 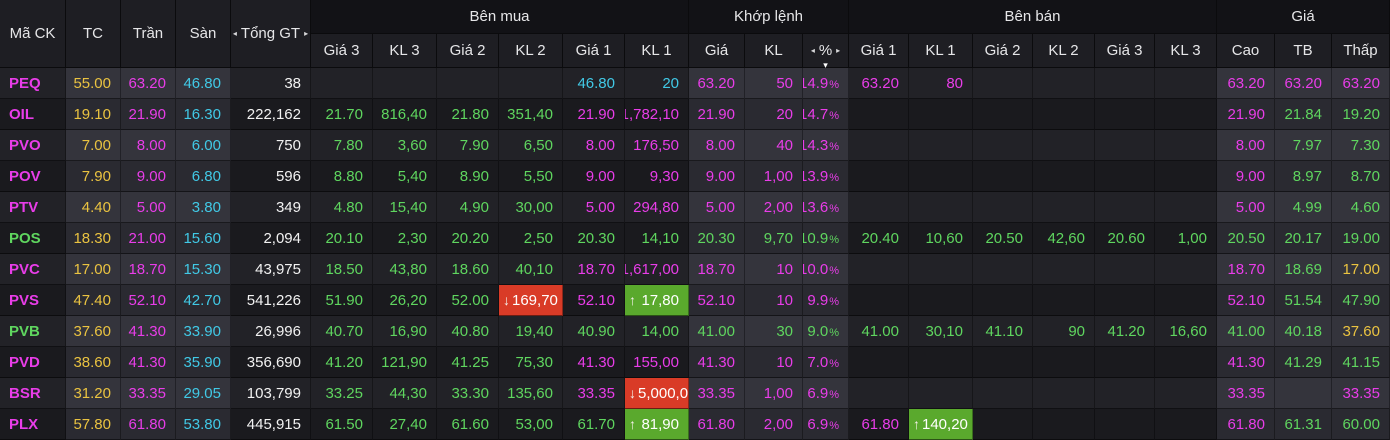 I want to click on col-header-khop-pct: ◂ % ▸ ▾, so click(x=826, y=52).